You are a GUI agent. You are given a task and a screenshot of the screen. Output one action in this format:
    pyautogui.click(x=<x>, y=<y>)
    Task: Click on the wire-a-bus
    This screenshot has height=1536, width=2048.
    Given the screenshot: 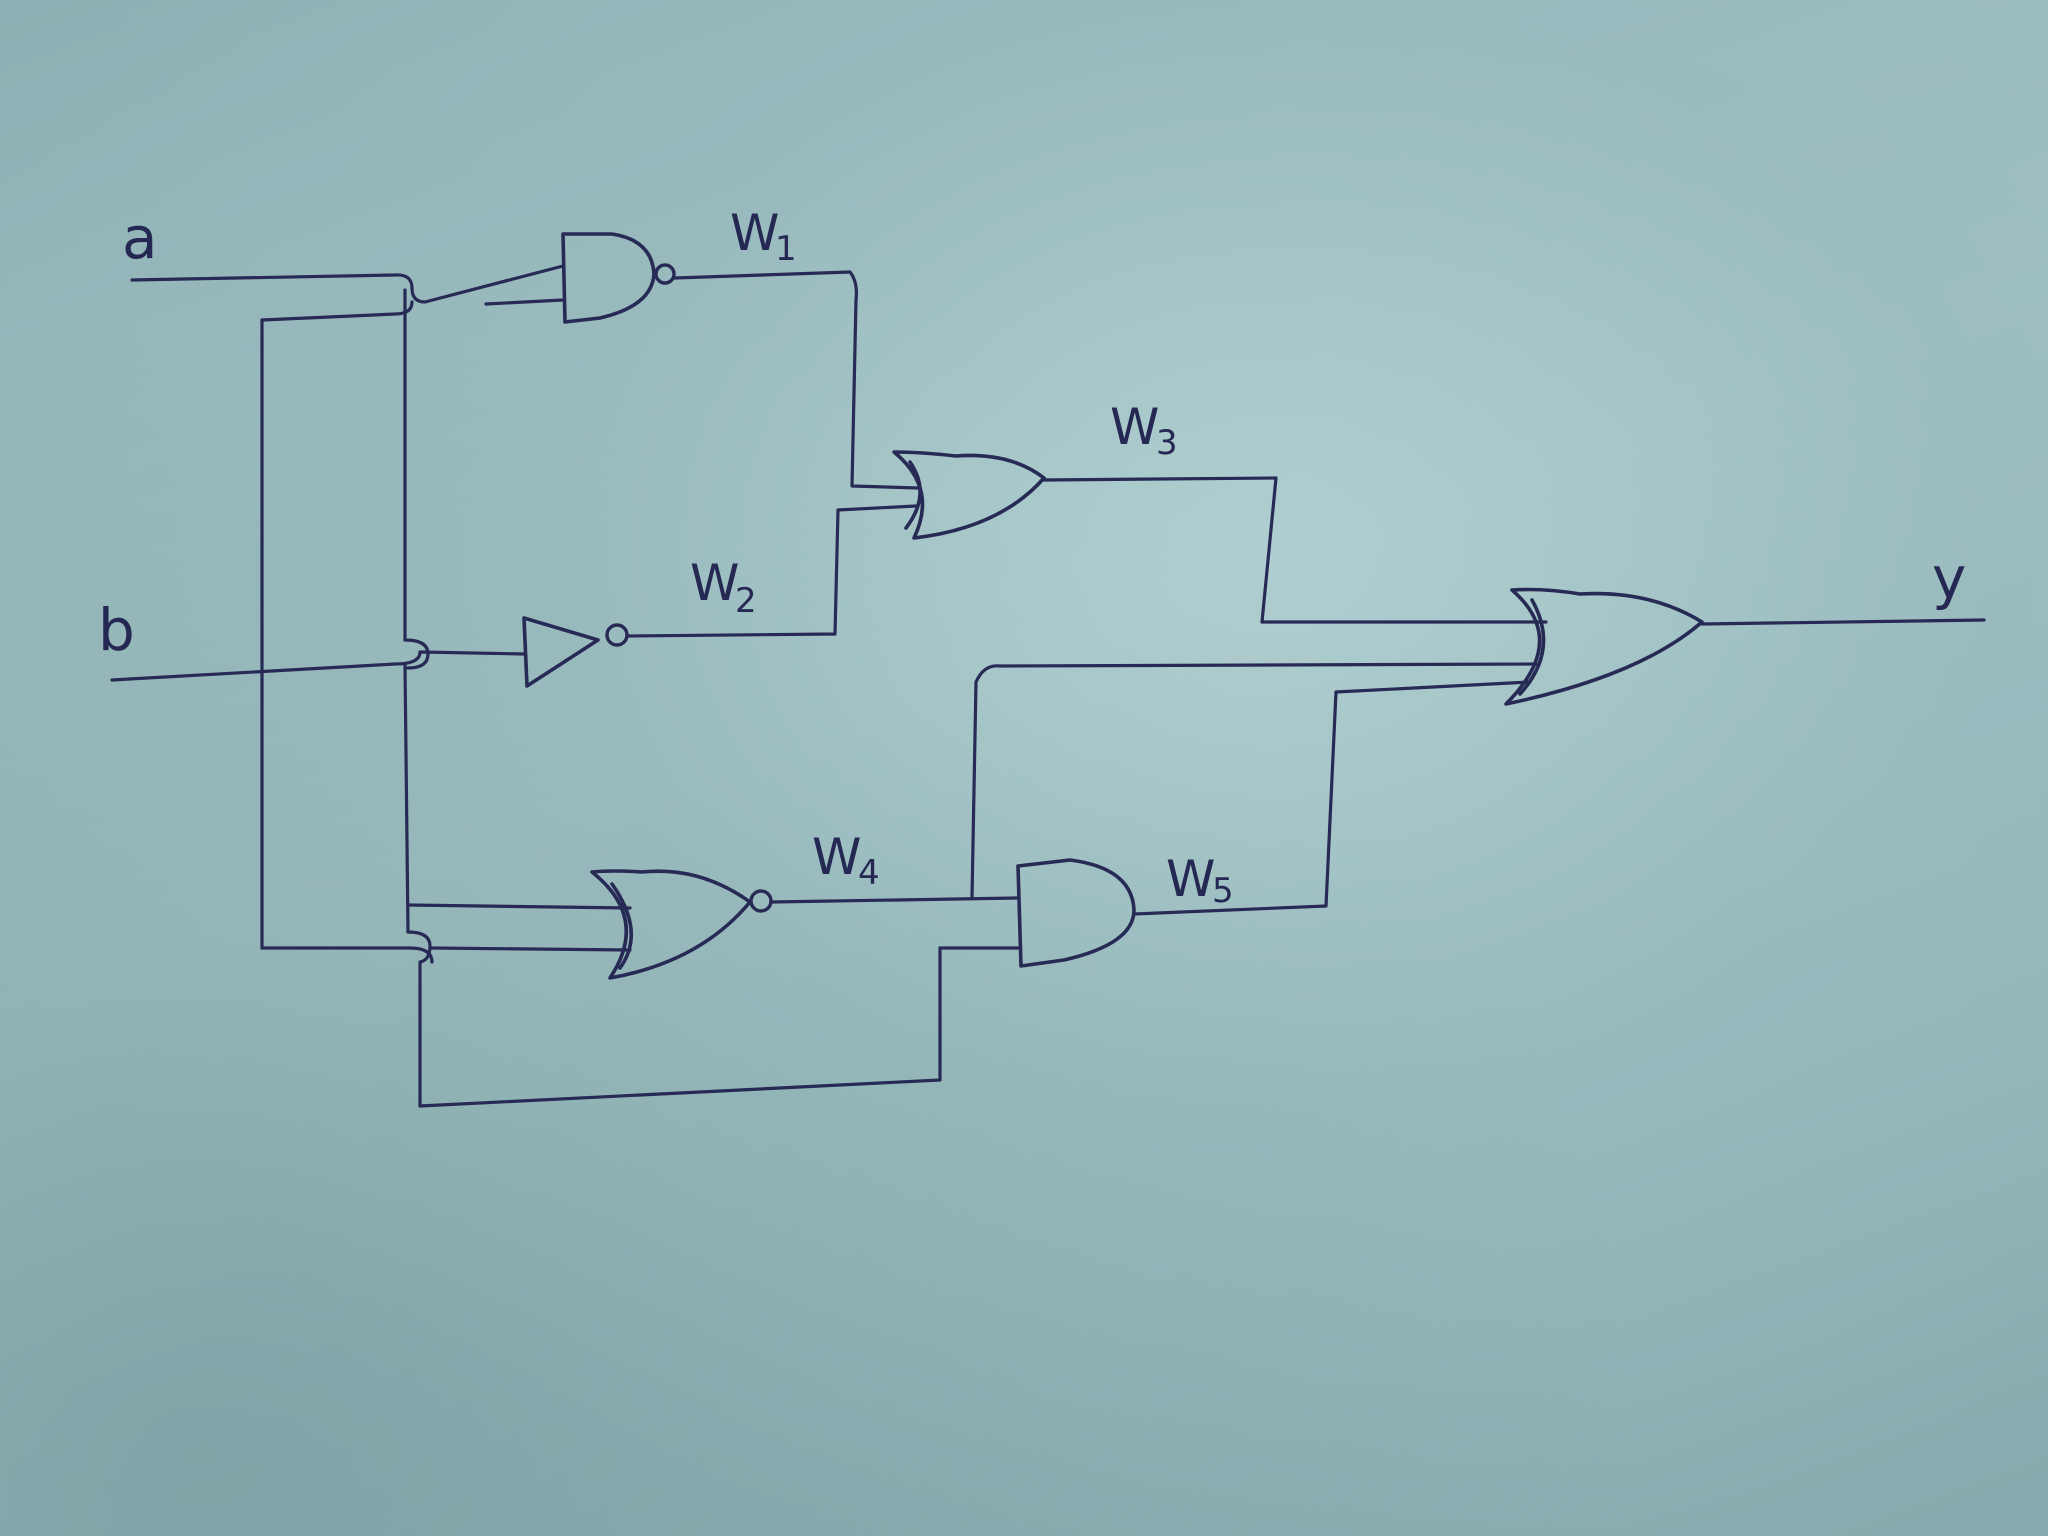 What is the action you would take?
    pyautogui.click(x=406, y=611)
    